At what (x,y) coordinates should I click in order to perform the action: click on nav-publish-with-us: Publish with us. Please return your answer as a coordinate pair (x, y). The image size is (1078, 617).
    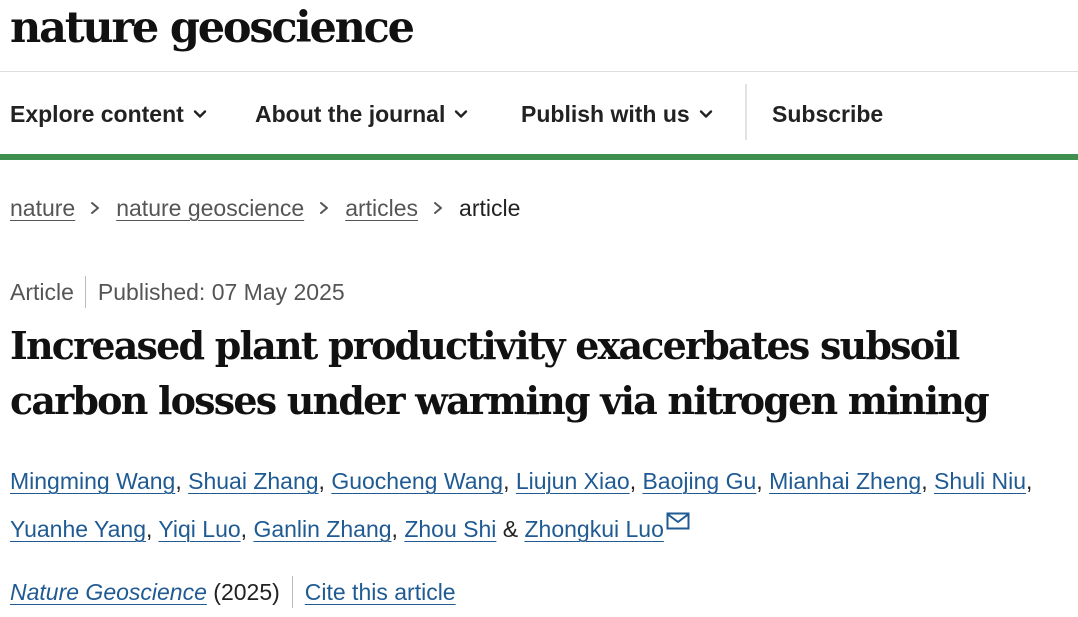
    Looking at the image, I should click on (617, 114).